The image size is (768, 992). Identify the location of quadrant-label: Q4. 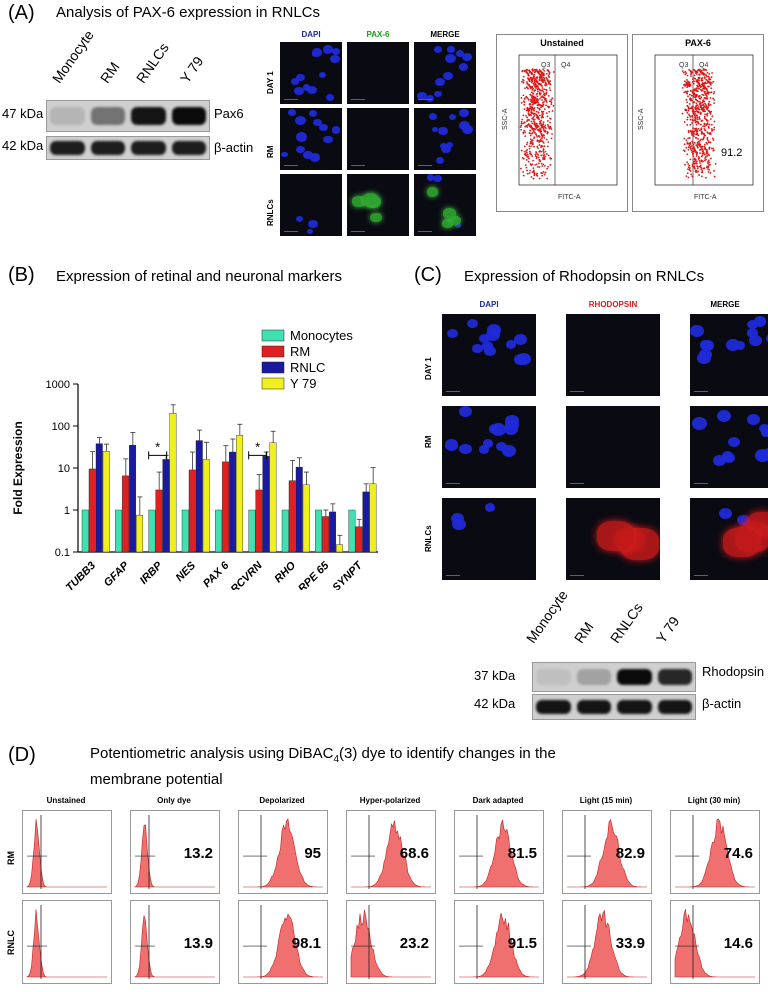
(565, 65).